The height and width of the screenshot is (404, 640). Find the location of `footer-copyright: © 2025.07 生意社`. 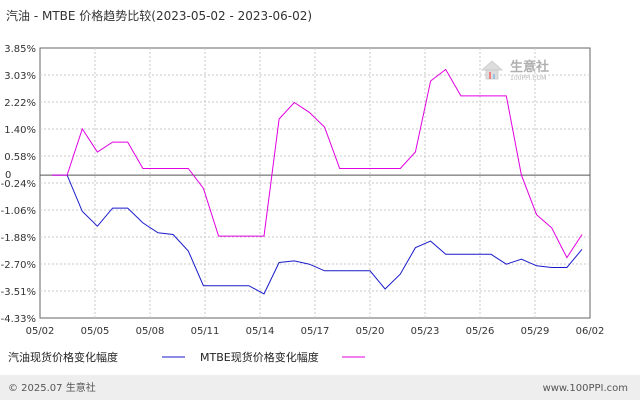

footer-copyright: © 2025.07 生意社 is located at coordinates (52, 387).